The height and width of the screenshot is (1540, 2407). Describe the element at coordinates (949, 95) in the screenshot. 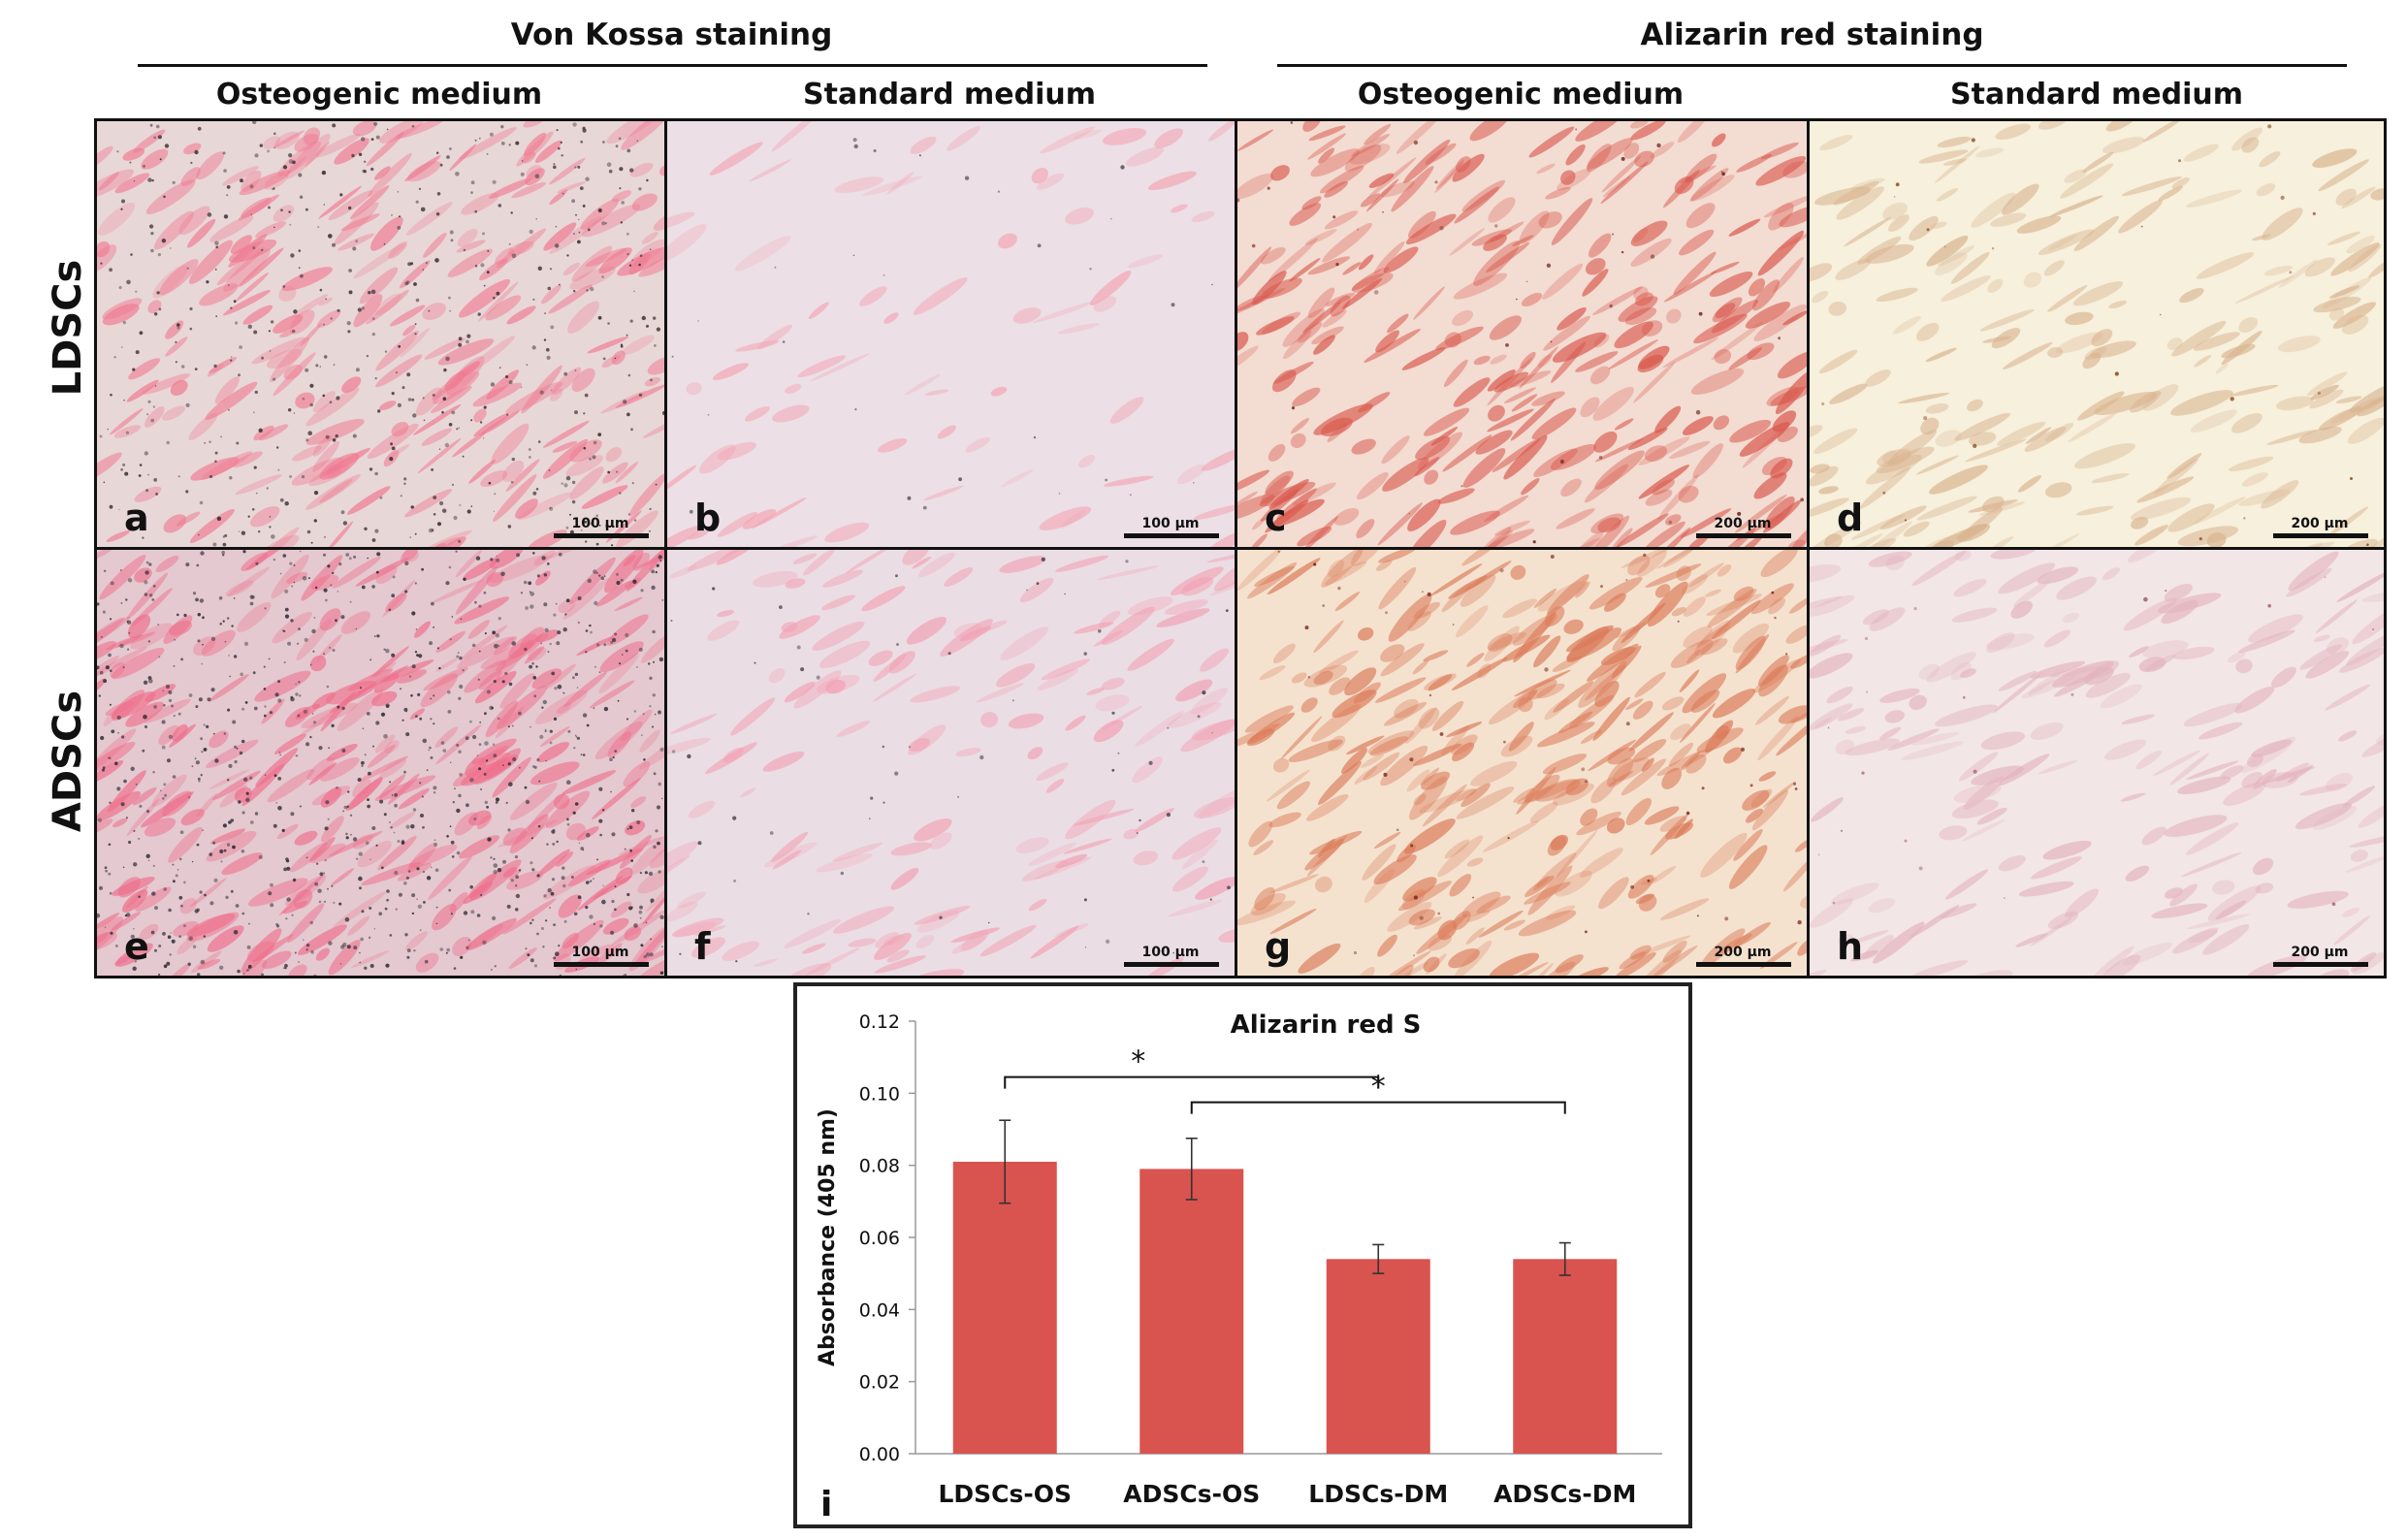

I see `column-title-2: Standard medium` at that location.